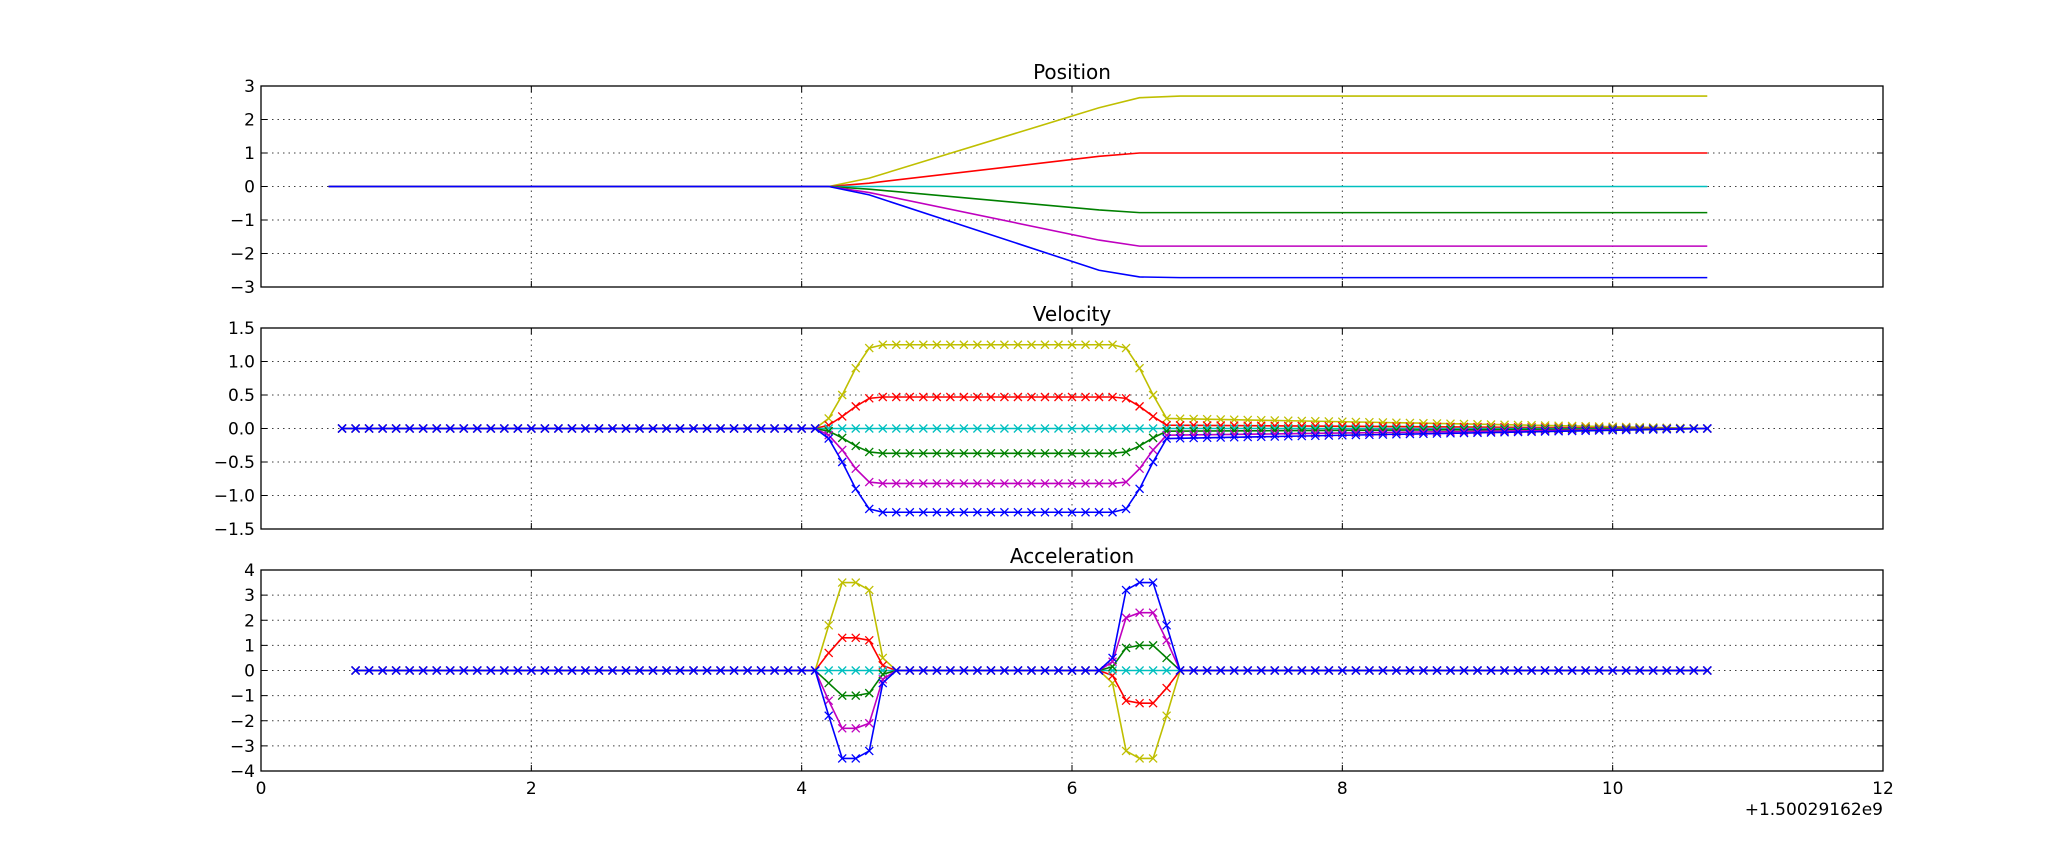 The image size is (2072, 850). What do you see at coordinates (1072, 314) in the screenshot?
I see `chart-title: Velocity` at bounding box center [1072, 314].